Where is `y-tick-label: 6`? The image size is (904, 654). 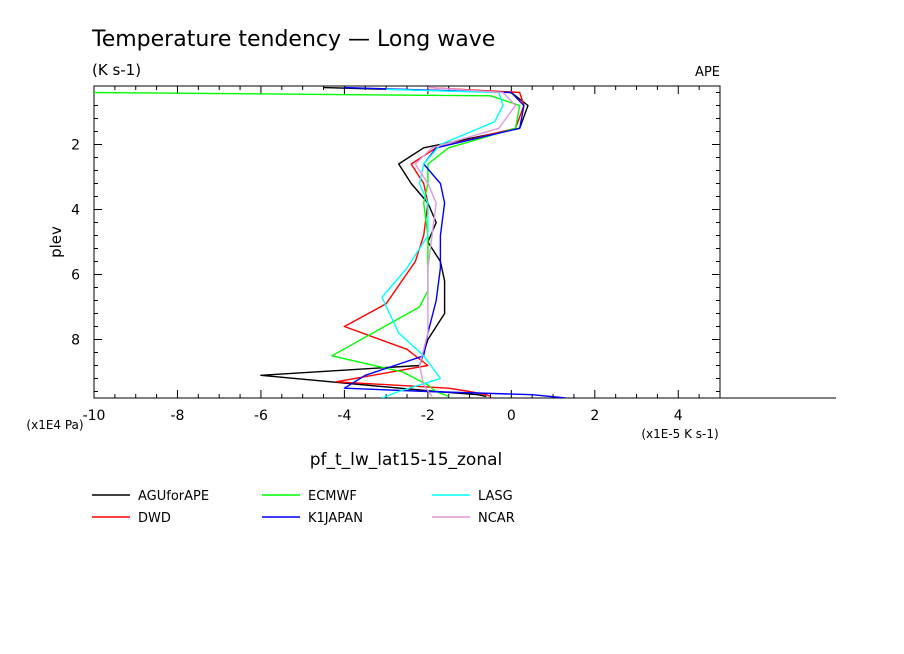
y-tick-label: 6 is located at coordinates (75, 276).